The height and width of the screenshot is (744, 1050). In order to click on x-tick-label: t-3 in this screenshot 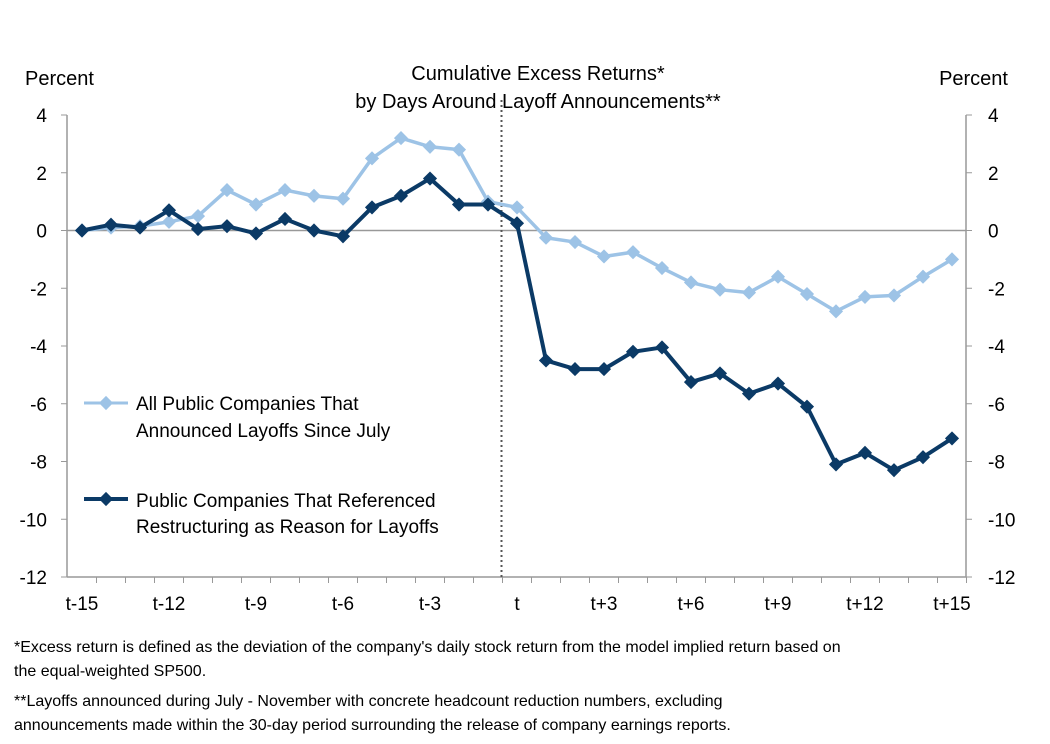, I will do `click(430, 604)`.